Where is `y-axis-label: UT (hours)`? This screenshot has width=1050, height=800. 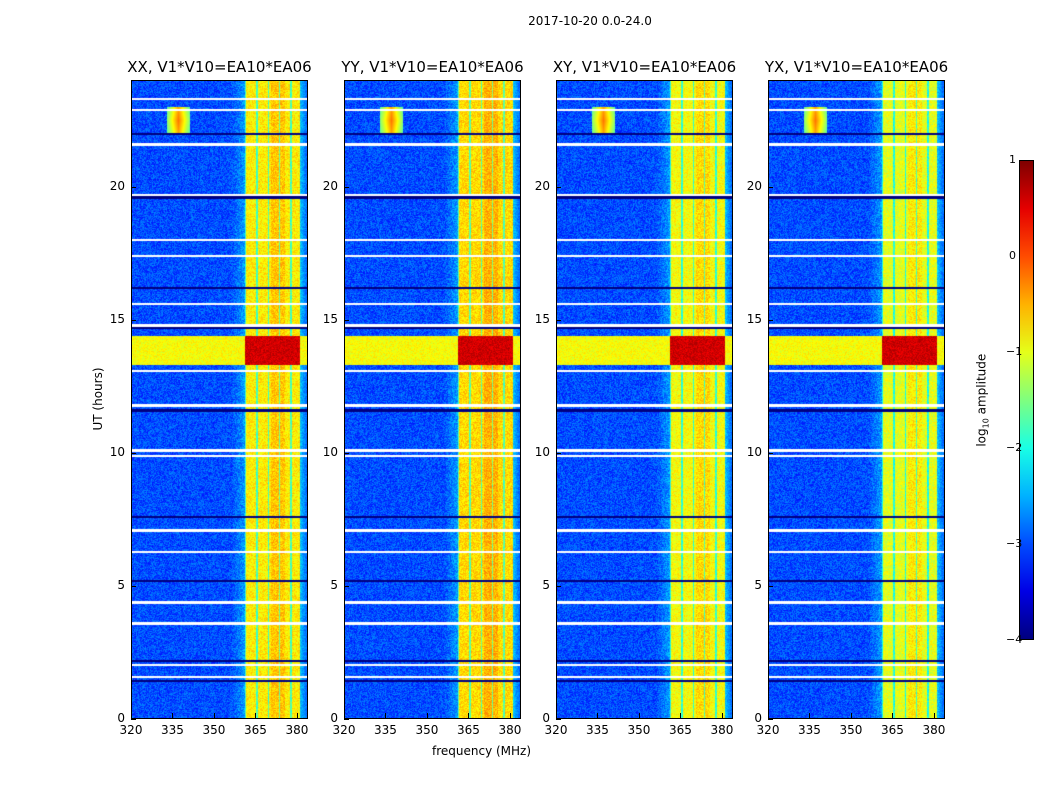 y-axis-label: UT (hours) is located at coordinates (98, 399).